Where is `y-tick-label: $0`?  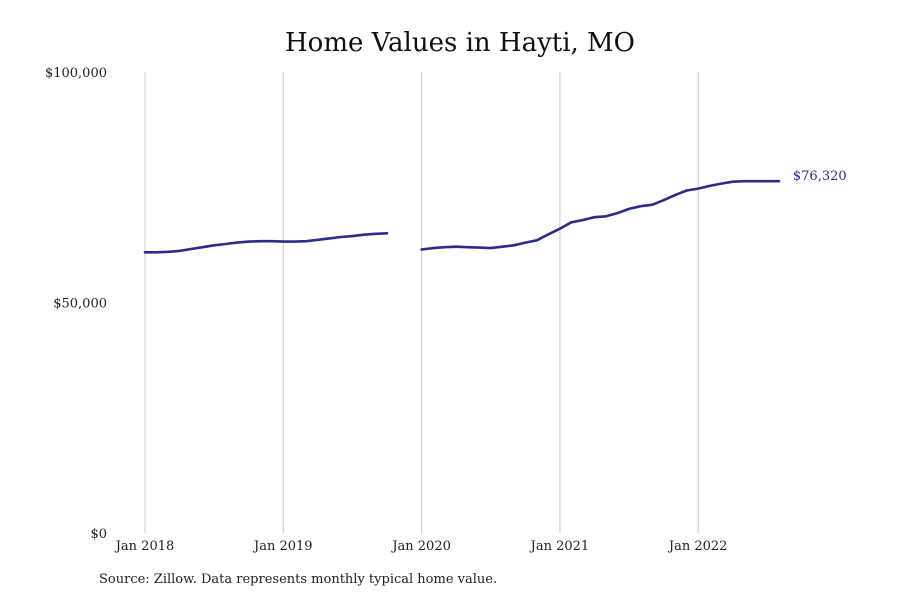
y-tick-label: $0 is located at coordinates (98, 534).